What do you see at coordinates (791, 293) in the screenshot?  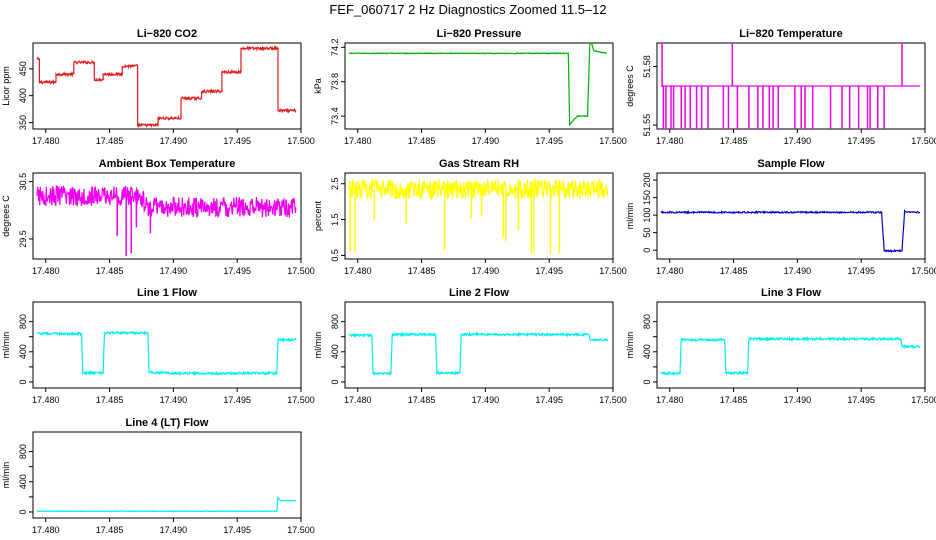 I see `panel-title: Line 3 Flow` at bounding box center [791, 293].